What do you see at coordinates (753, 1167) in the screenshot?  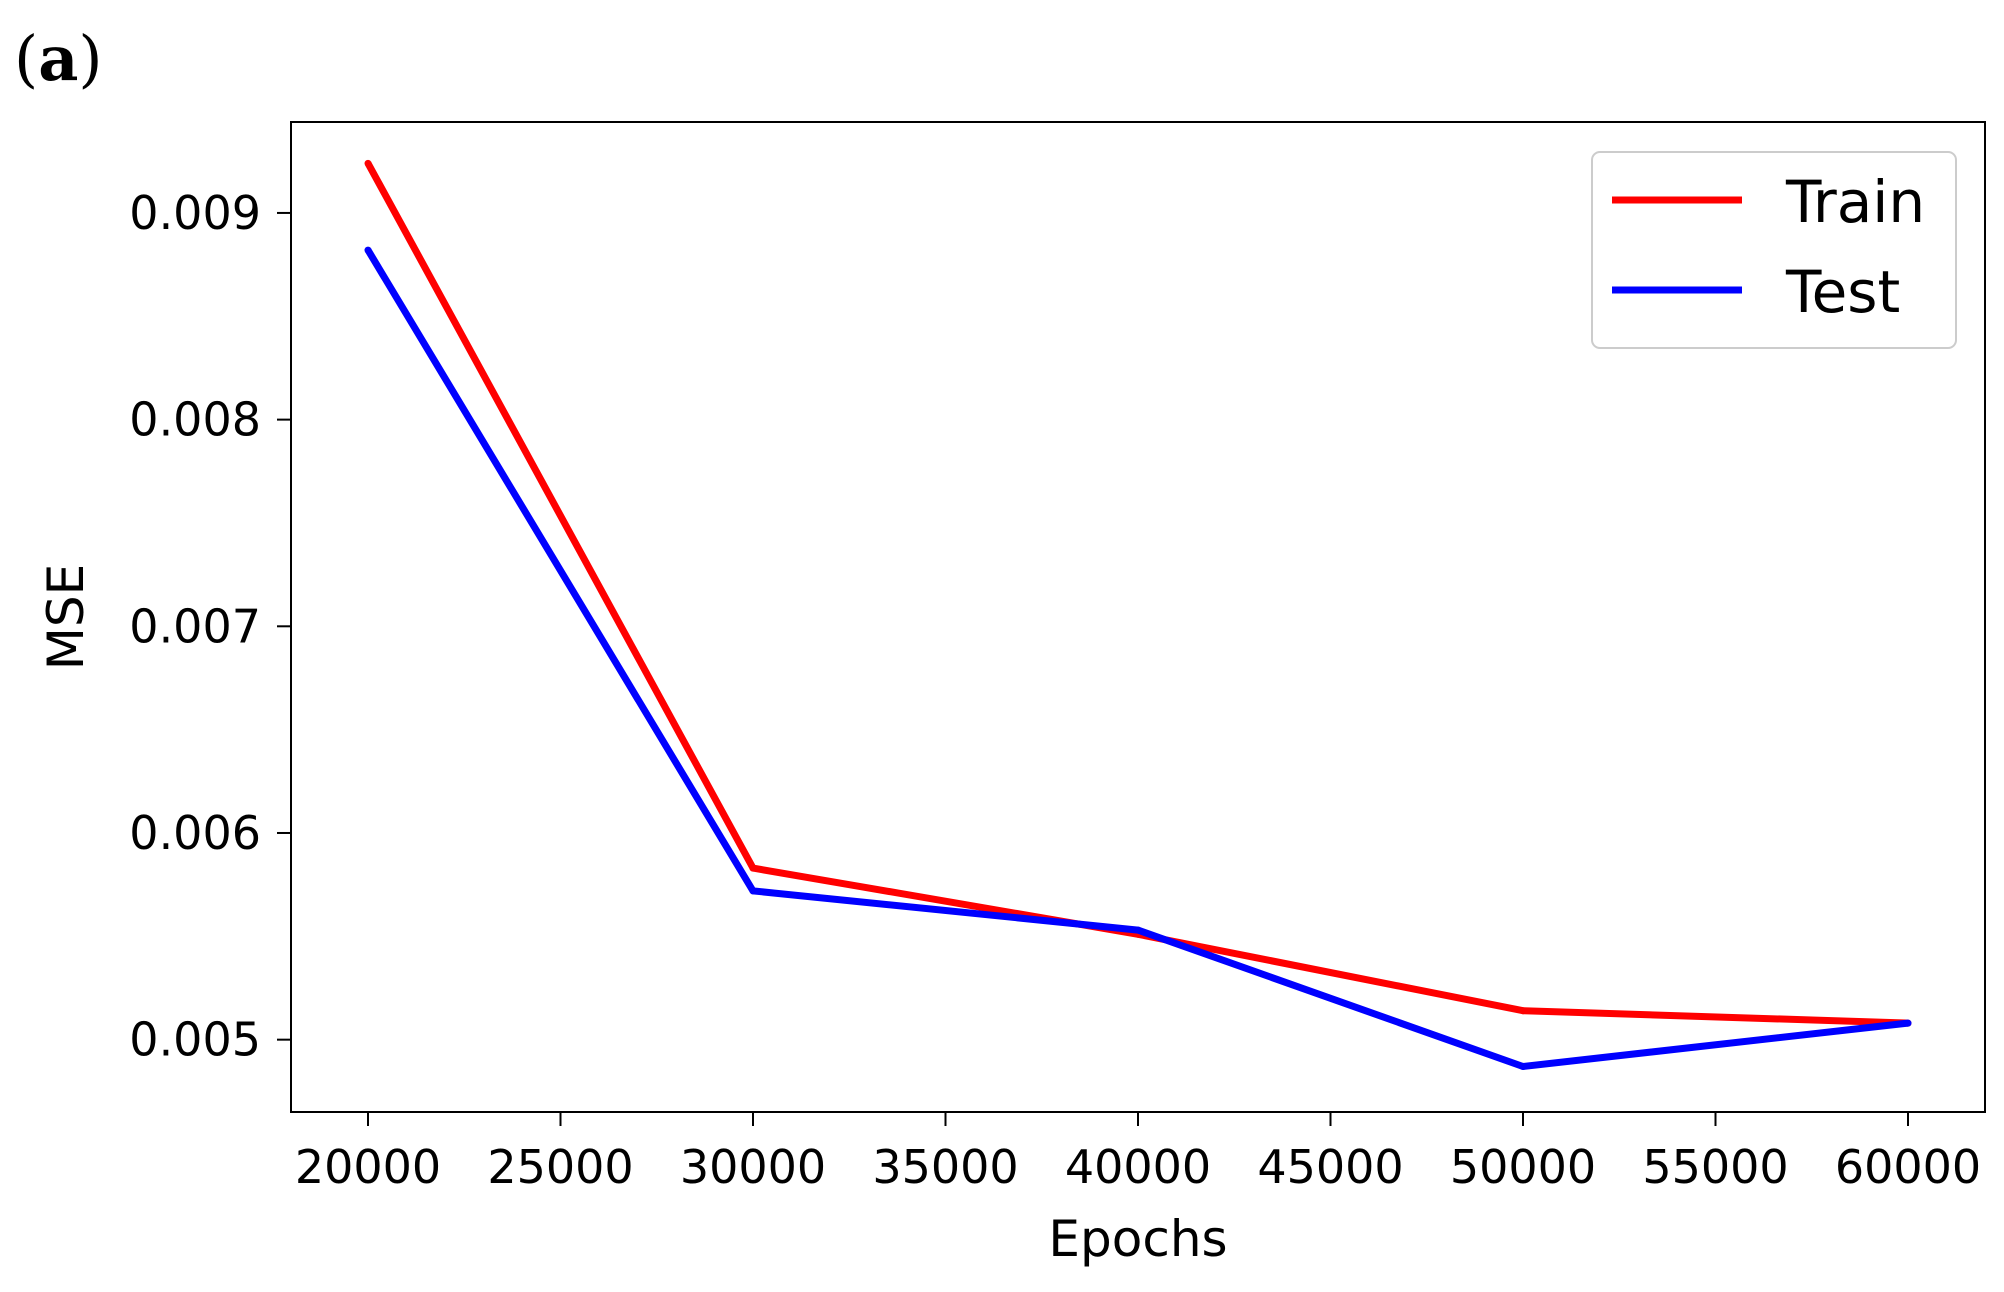 I see `x-tick-label: 30000` at bounding box center [753, 1167].